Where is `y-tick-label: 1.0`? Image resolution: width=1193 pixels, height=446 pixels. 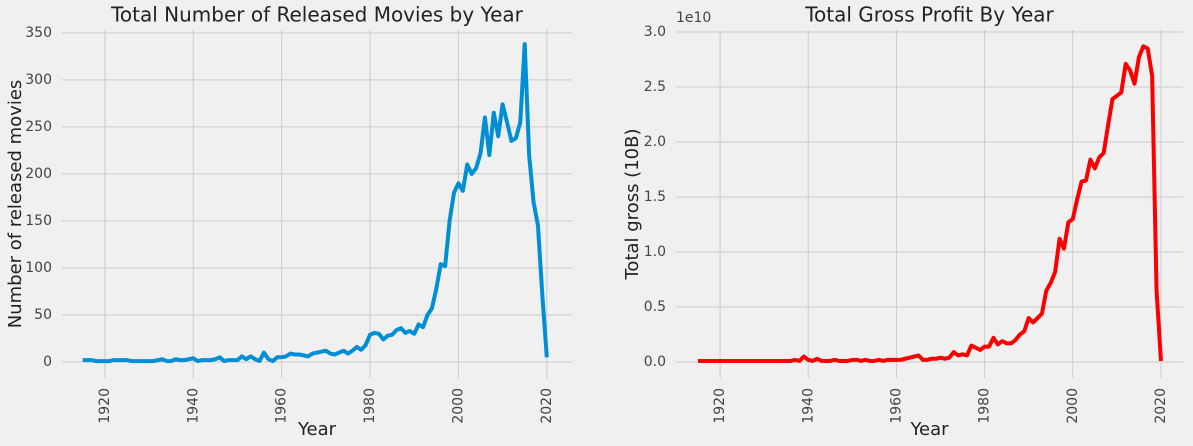
y-tick-label: 1.0 is located at coordinates (655, 252).